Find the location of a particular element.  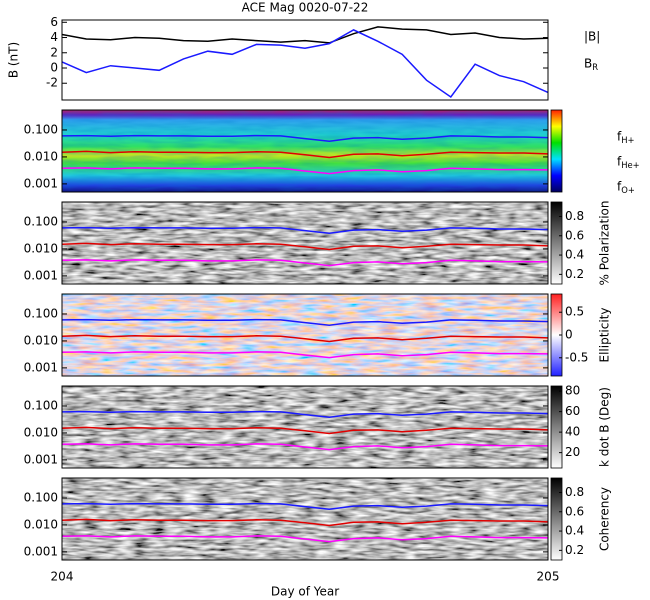

colorbar-tick-label: 0 is located at coordinates (569, 335).